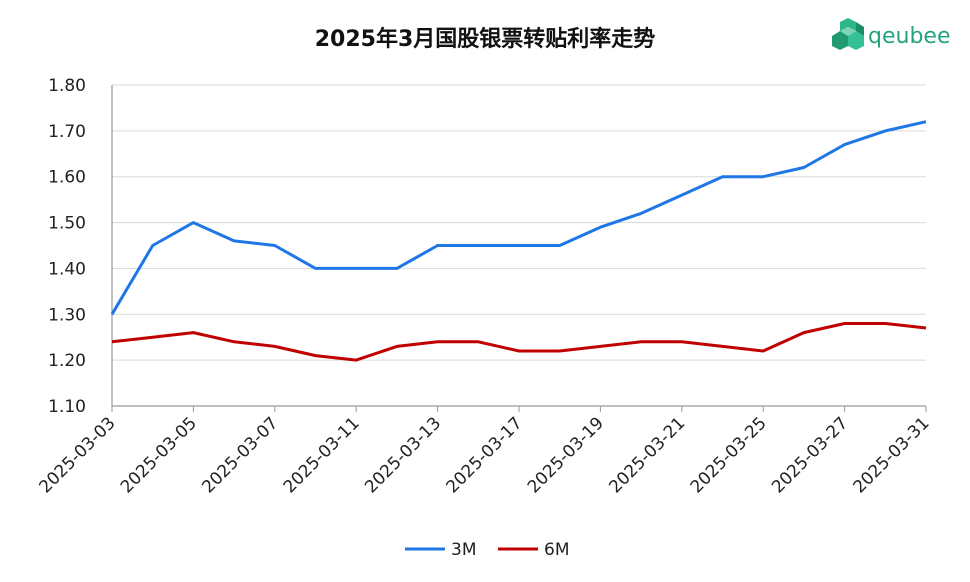  Describe the element at coordinates (848, 34) in the screenshot. I see `cube-logo-icon` at that location.